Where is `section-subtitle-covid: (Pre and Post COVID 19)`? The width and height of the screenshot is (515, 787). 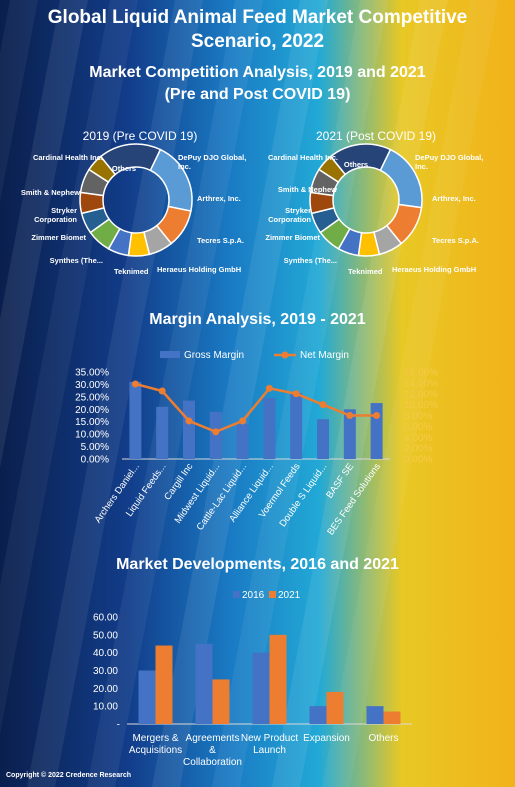 section-subtitle-covid: (Pre and Post COVID 19) is located at coordinates (257, 94).